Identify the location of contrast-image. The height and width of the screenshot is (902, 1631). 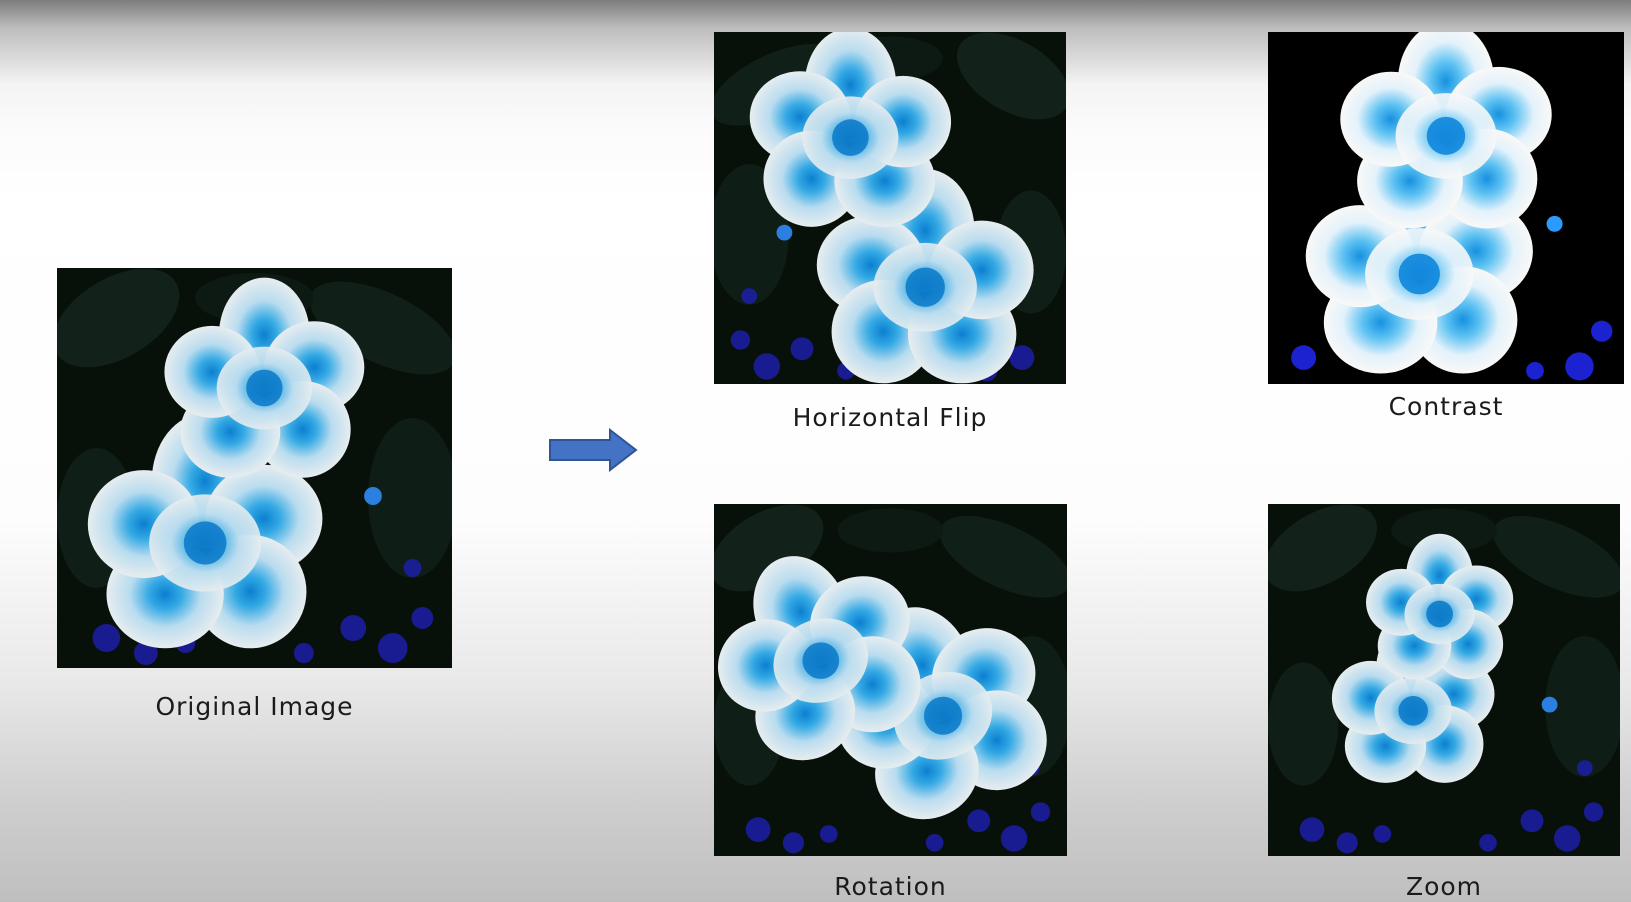
(1446, 208).